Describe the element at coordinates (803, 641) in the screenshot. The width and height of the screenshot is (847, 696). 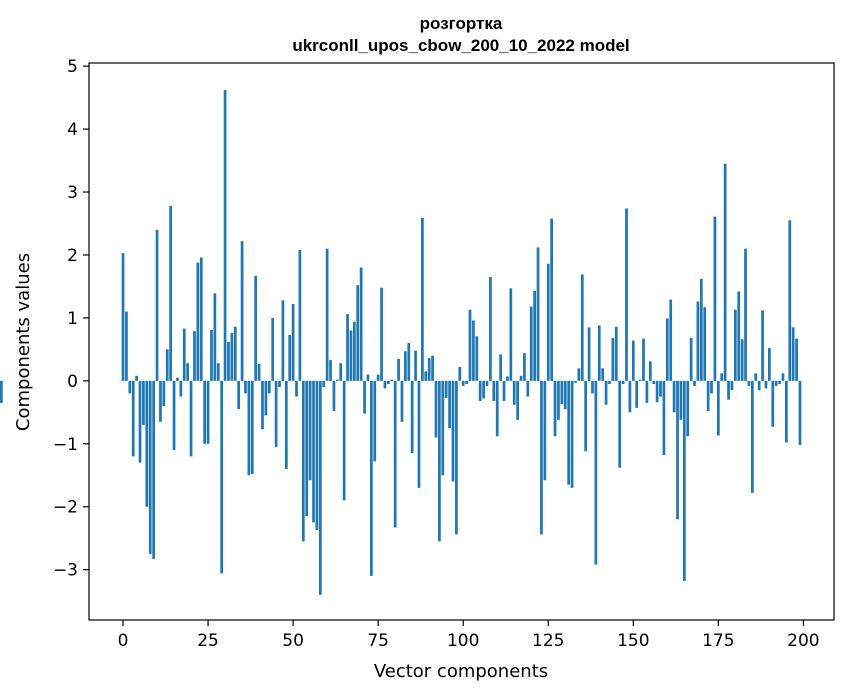
I see `x-tick-label: 200` at that location.